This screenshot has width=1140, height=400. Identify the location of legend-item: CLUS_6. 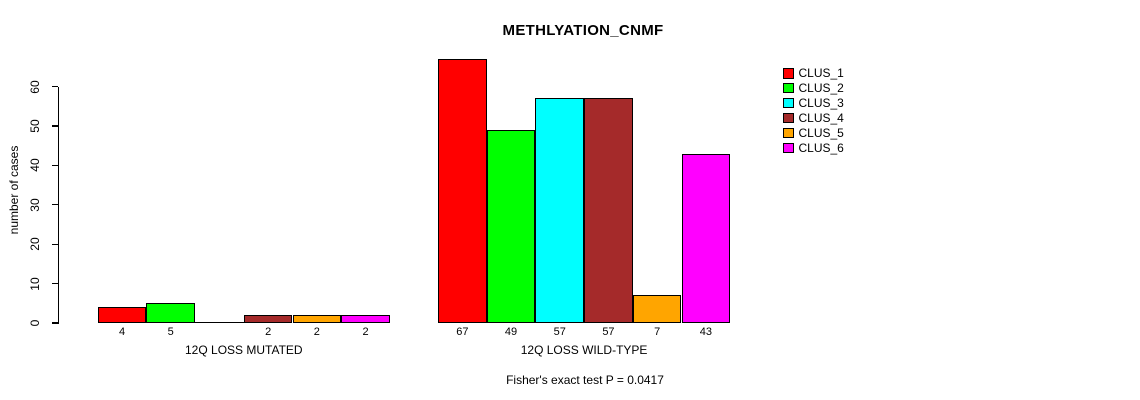
(813, 148).